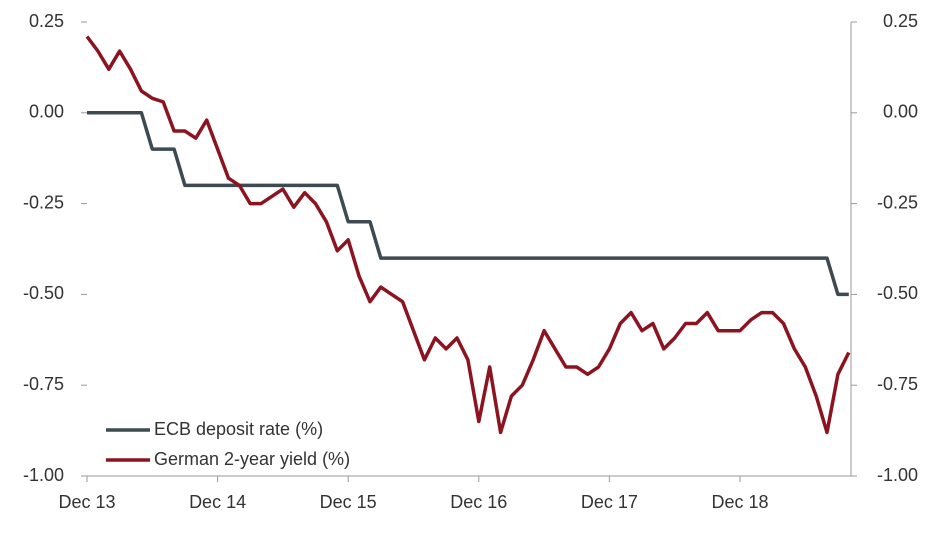 The image size is (938, 535). Describe the element at coordinates (43, 293) in the screenshot. I see `y-tick-label: -0.50` at that location.